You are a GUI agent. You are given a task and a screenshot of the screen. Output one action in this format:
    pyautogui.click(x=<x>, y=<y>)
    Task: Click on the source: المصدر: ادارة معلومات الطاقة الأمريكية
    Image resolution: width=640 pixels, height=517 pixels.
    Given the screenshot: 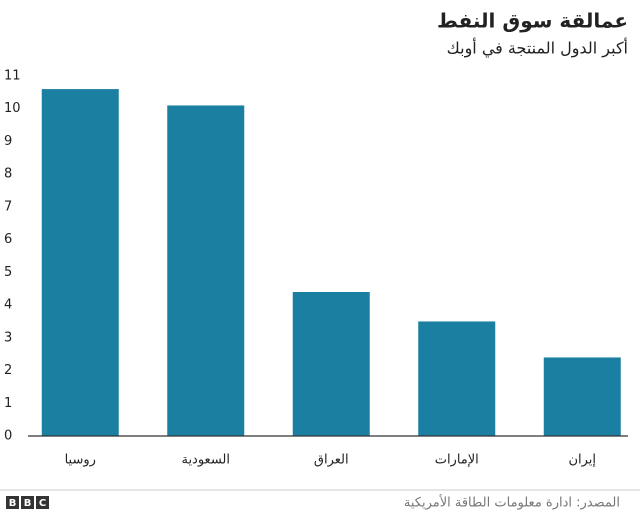 What is the action you would take?
    pyautogui.click(x=512, y=502)
    